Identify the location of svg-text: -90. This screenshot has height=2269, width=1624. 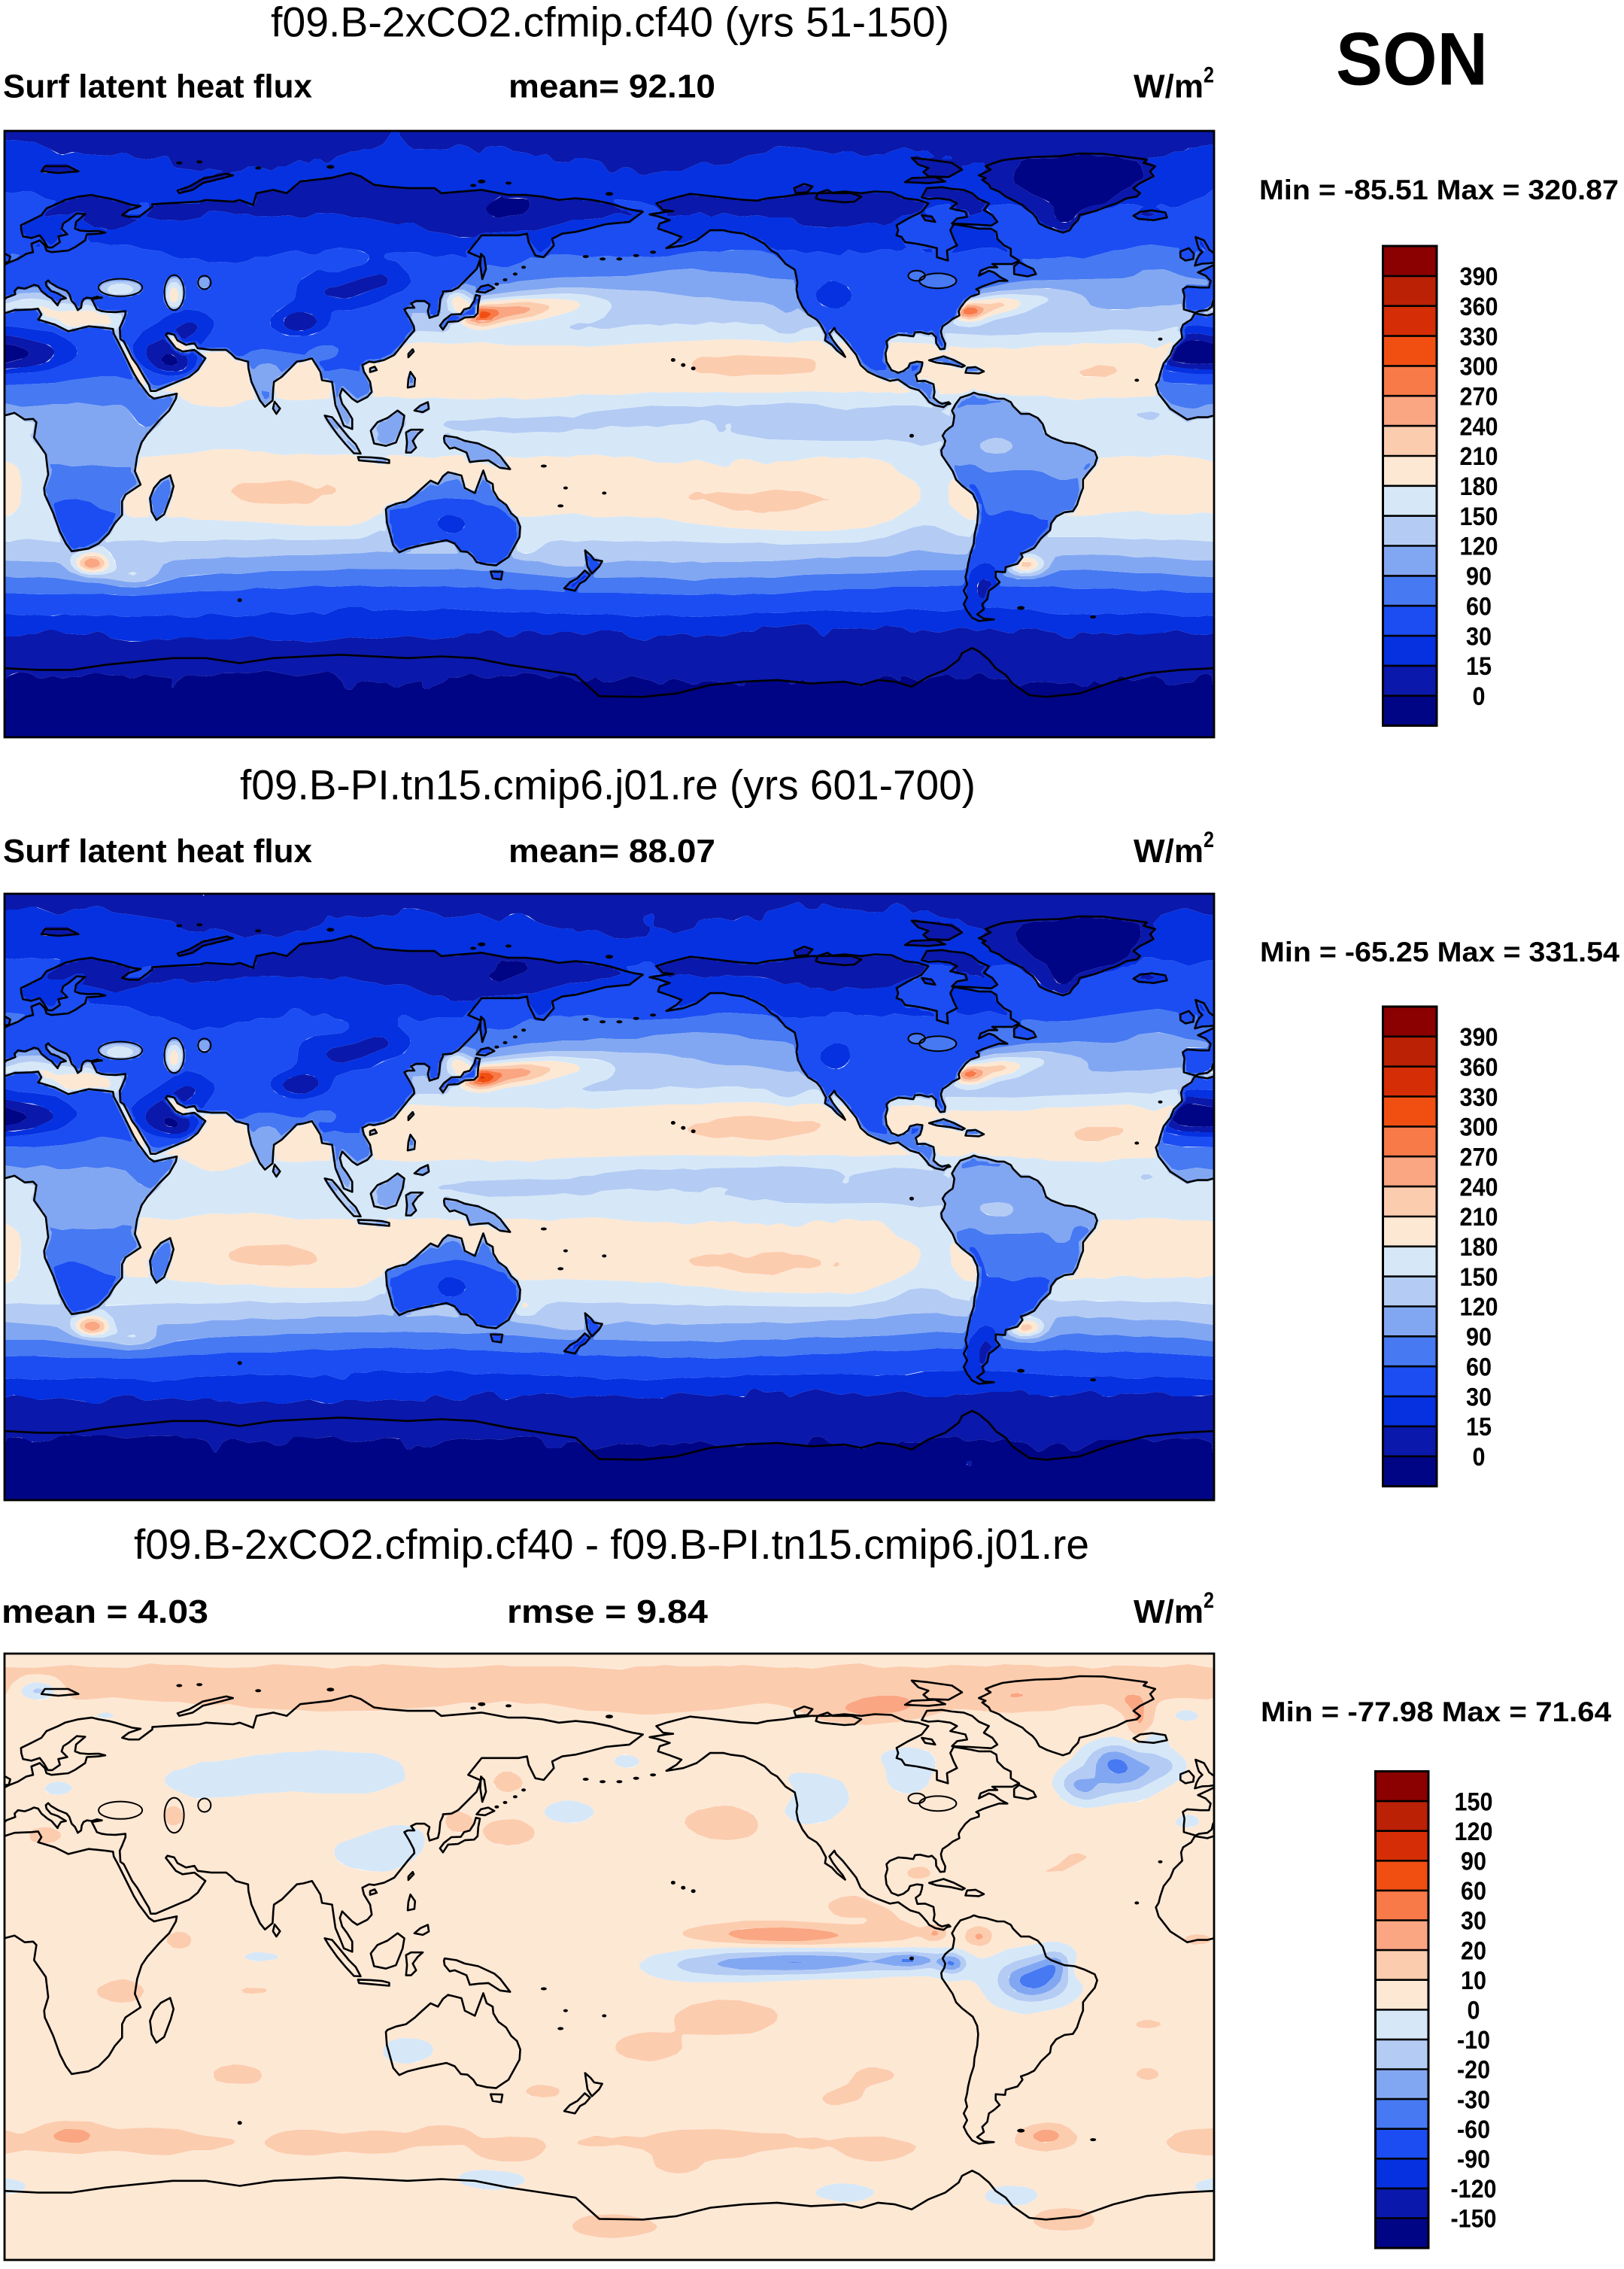
(1473, 2160).